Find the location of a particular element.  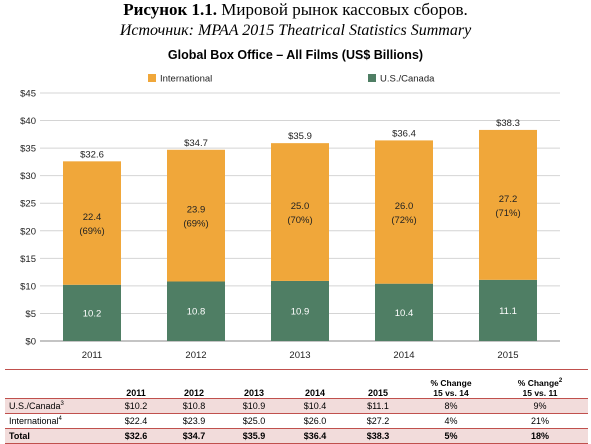

y-tick-label: $25 is located at coordinates (28, 204).